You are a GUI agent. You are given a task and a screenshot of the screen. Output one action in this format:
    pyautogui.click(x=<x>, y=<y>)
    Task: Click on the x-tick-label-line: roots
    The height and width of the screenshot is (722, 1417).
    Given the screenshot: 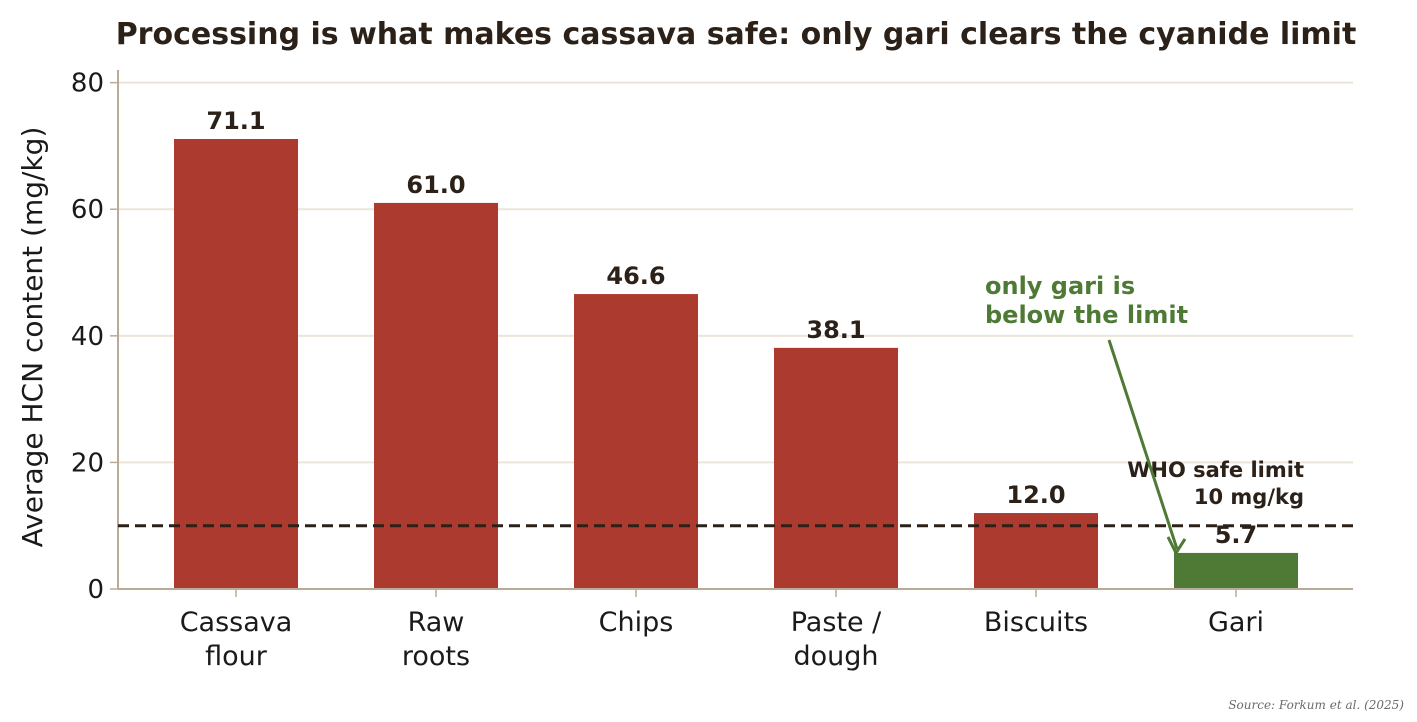 What is the action you would take?
    pyautogui.click(x=436, y=656)
    